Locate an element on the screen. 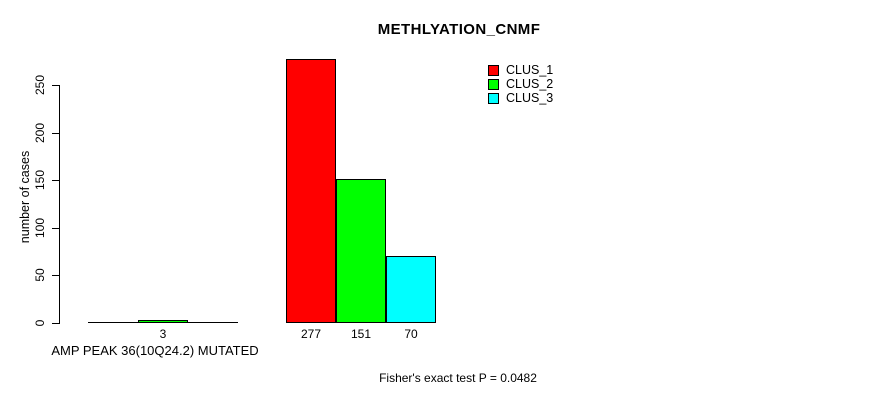 This screenshot has height=400, width=890. legend: CLUS_1 CLUS_2 CLUS_3 is located at coordinates (520, 84).